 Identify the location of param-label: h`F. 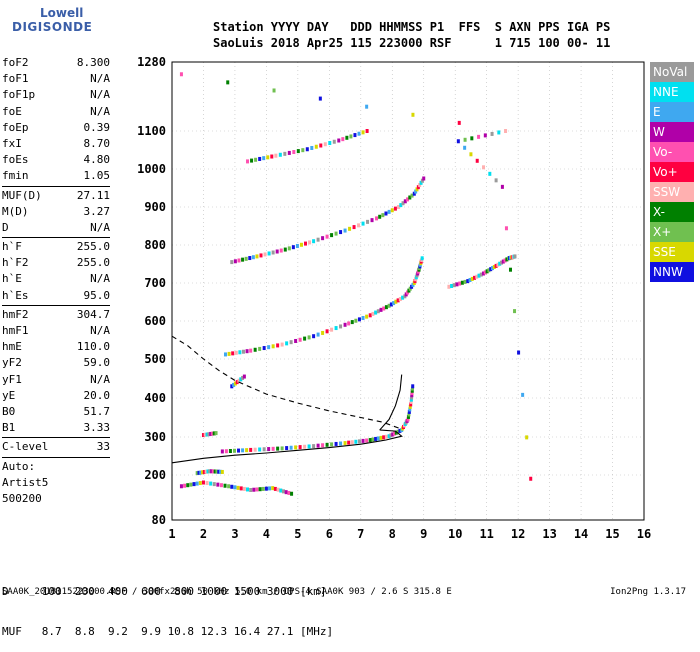
(12, 247).